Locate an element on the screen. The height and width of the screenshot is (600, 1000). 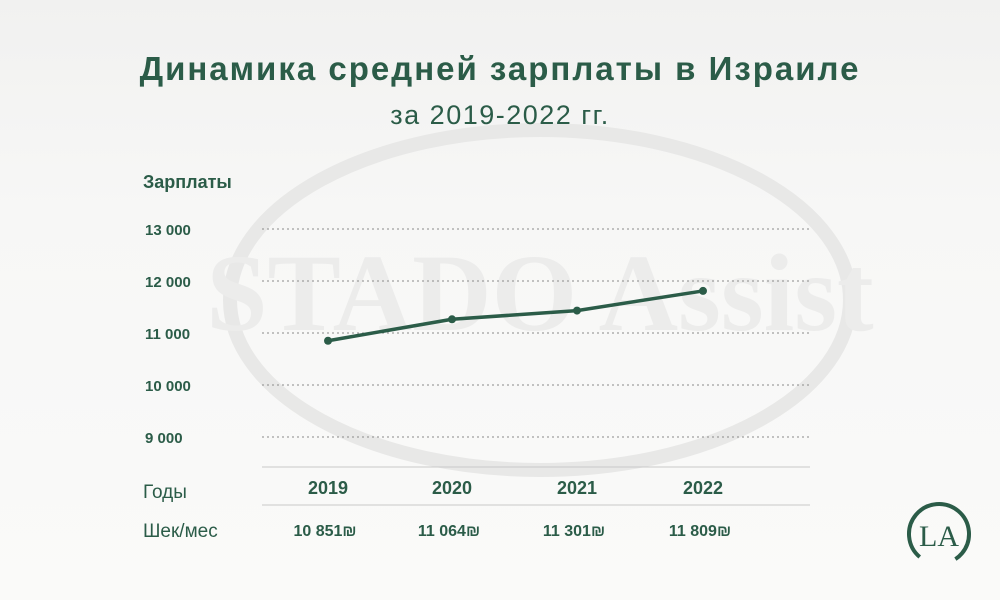
y-tick-label: 9 000 is located at coordinates (164, 438).